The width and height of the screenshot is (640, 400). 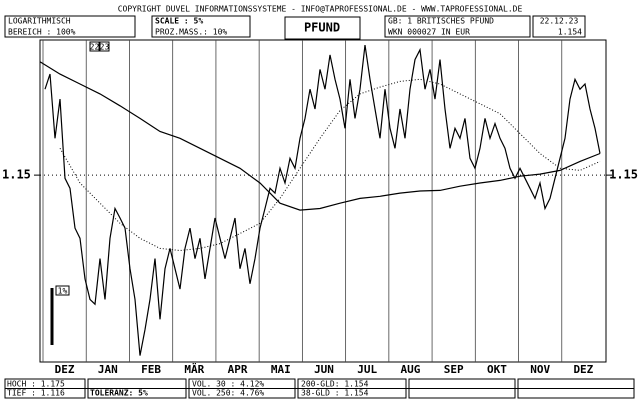 I want to click on x-tick-label: NOV, so click(x=540, y=369).